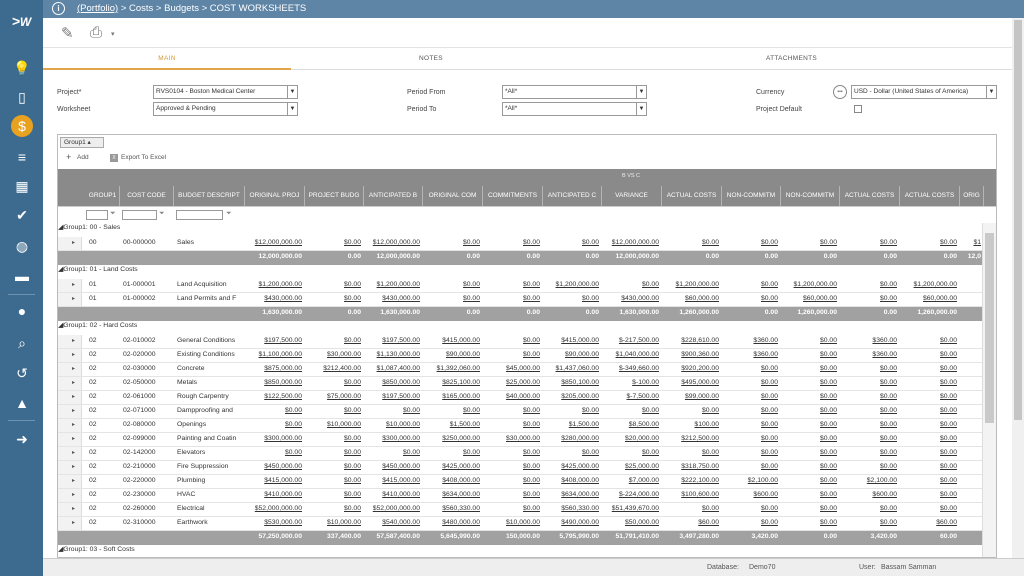 The height and width of the screenshot is (576, 1024). What do you see at coordinates (114, 158) in the screenshot?
I see `excel-icon: X` at bounding box center [114, 158].